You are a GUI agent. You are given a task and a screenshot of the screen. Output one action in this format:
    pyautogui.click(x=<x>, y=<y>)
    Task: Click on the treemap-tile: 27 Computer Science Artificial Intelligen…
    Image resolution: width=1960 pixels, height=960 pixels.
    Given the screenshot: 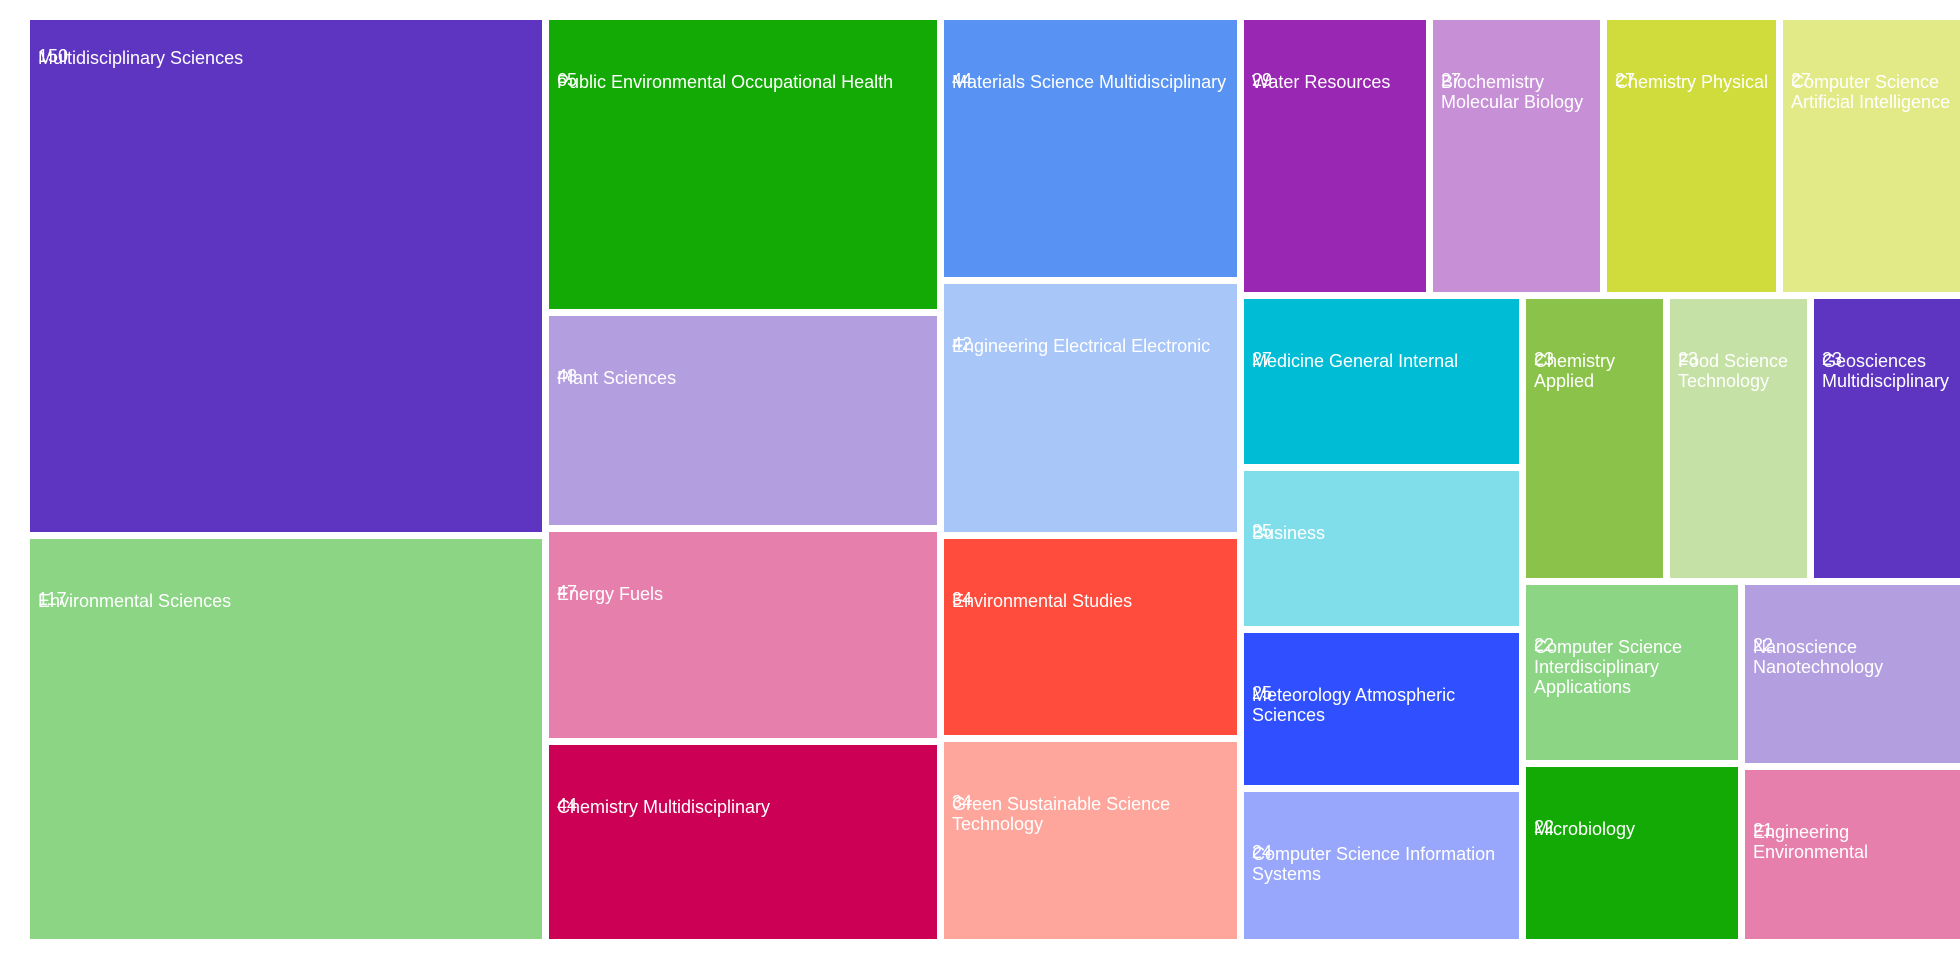 What is the action you would take?
    pyautogui.click(x=1871, y=156)
    